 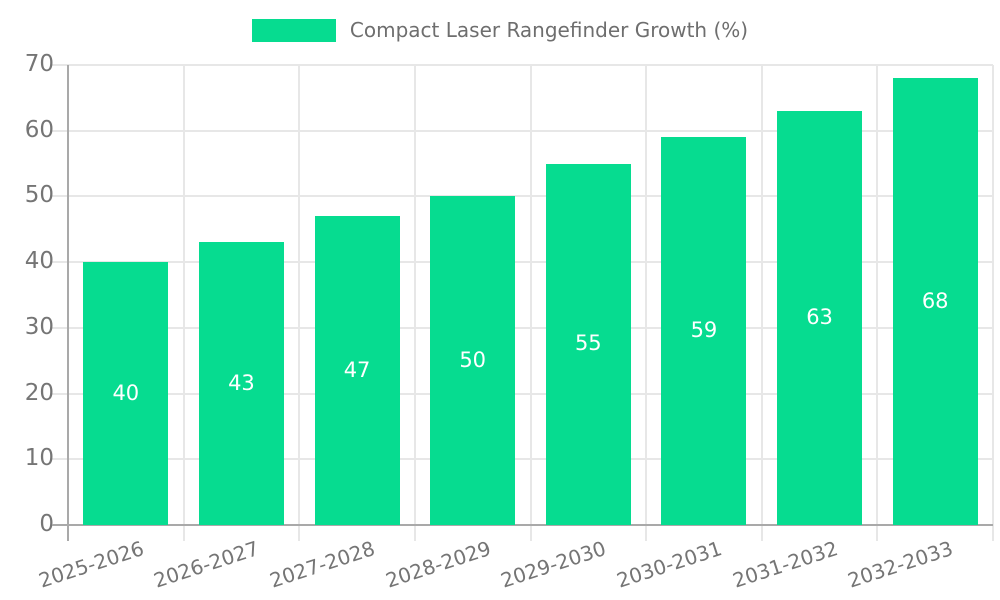 I want to click on x-tick-label: 2025-2026, so click(x=91, y=564).